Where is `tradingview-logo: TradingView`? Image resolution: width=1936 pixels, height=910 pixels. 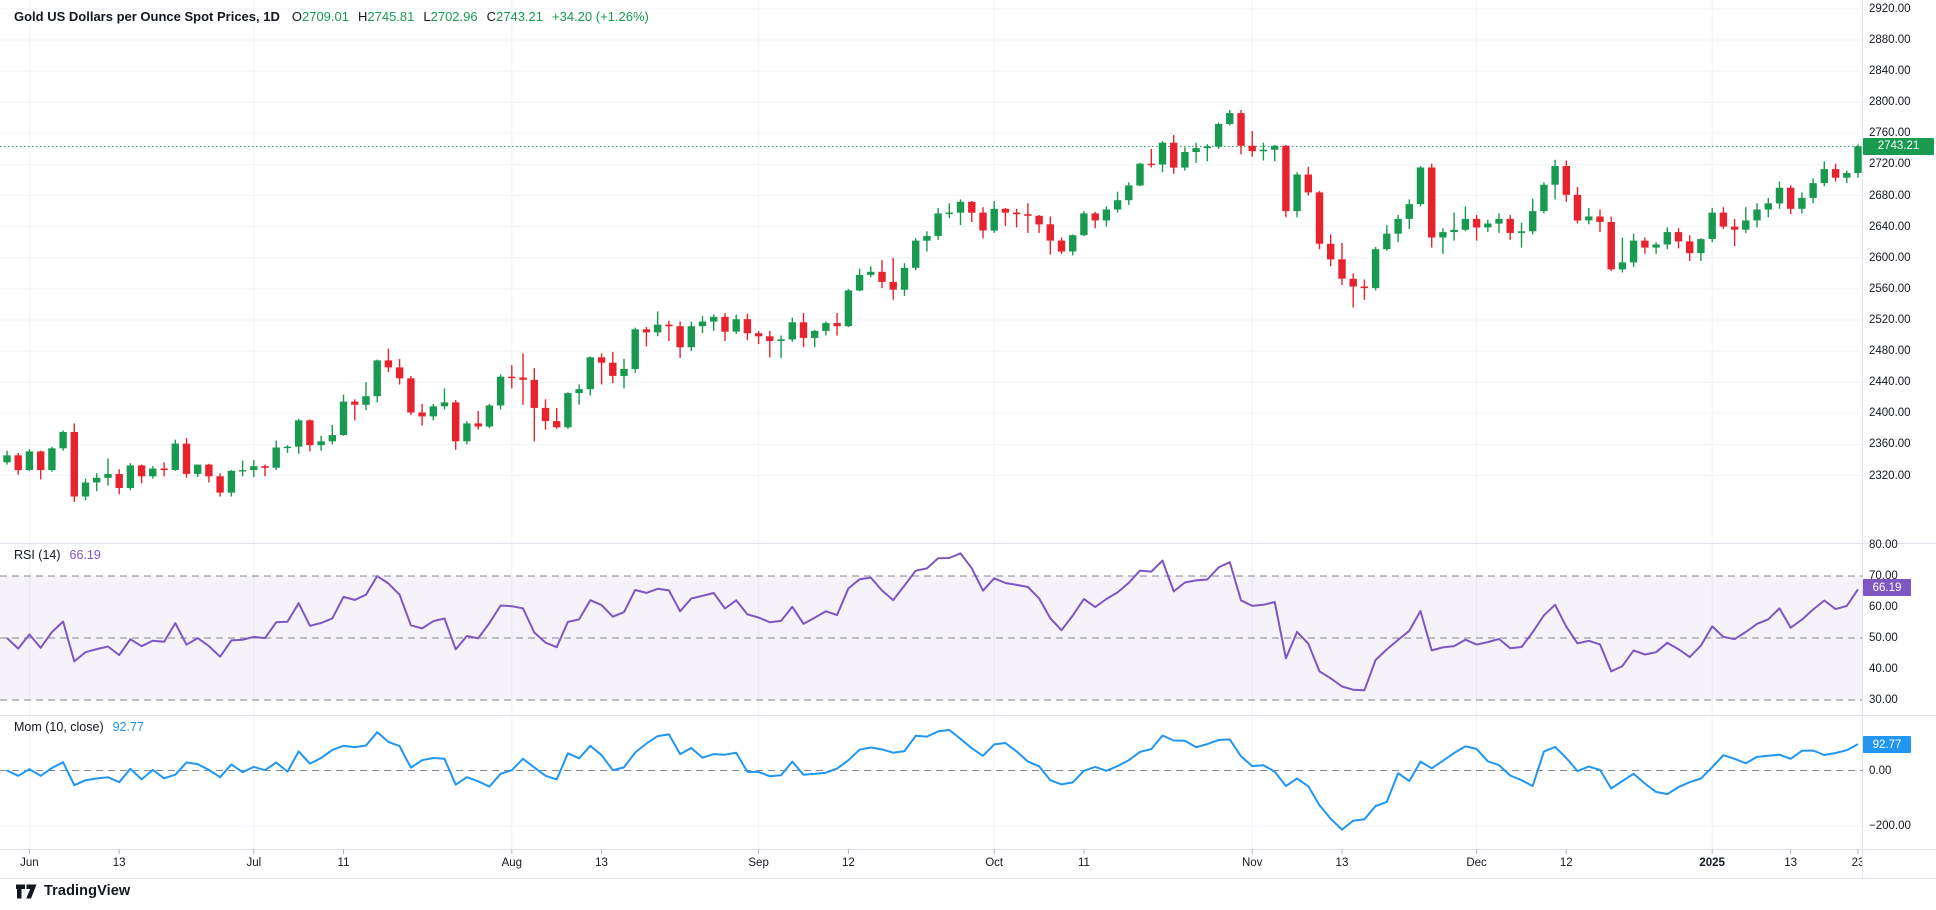 tradingview-logo: TradingView is located at coordinates (73, 891).